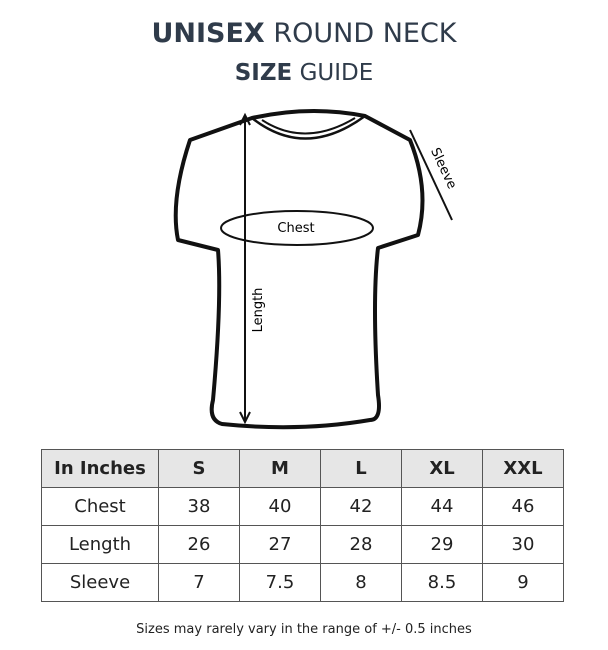  I want to click on table-row: Chest 38 40 42 44 46, so click(302, 506).